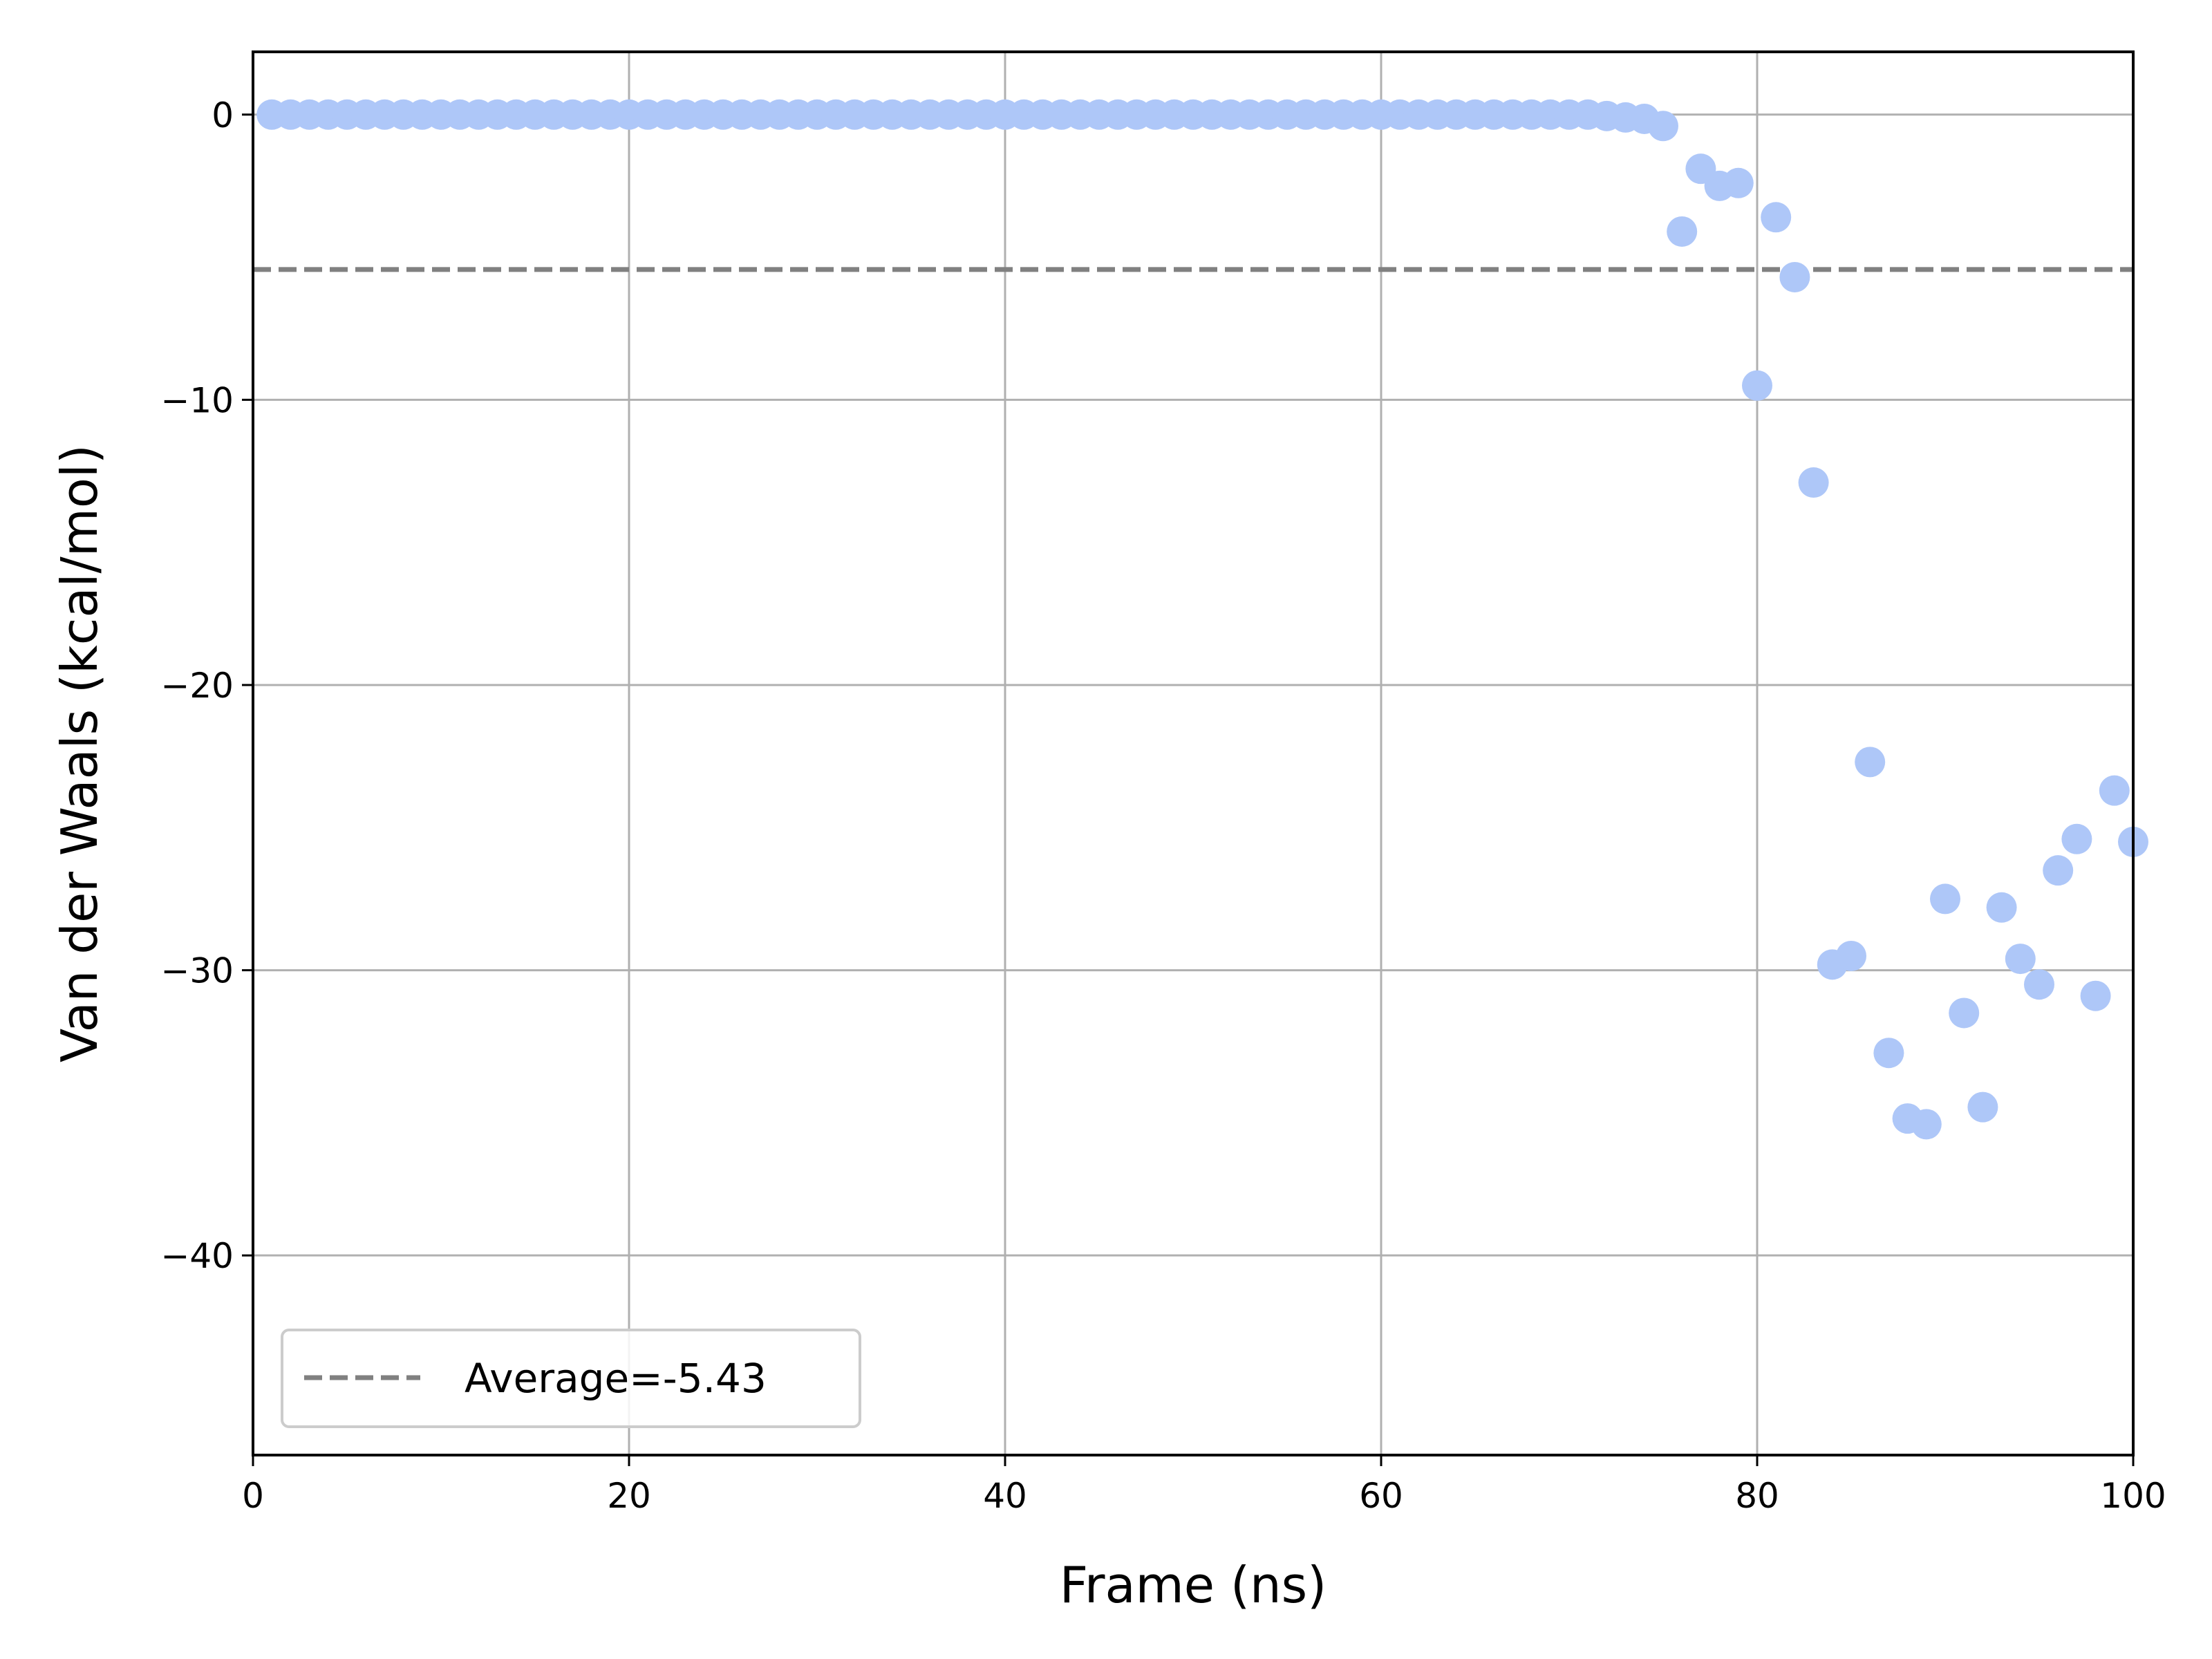 This screenshot has height=1659, width=2212. Describe the element at coordinates (616, 1378) in the screenshot. I see `legend-label: Average=-5.43` at that location.